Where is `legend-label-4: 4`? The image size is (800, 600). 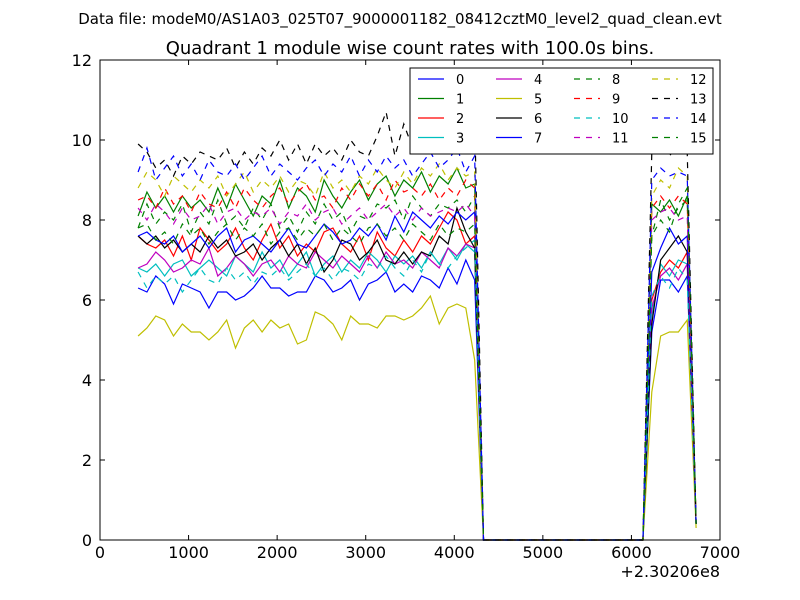
legend-label-4: 4 is located at coordinates (538, 80).